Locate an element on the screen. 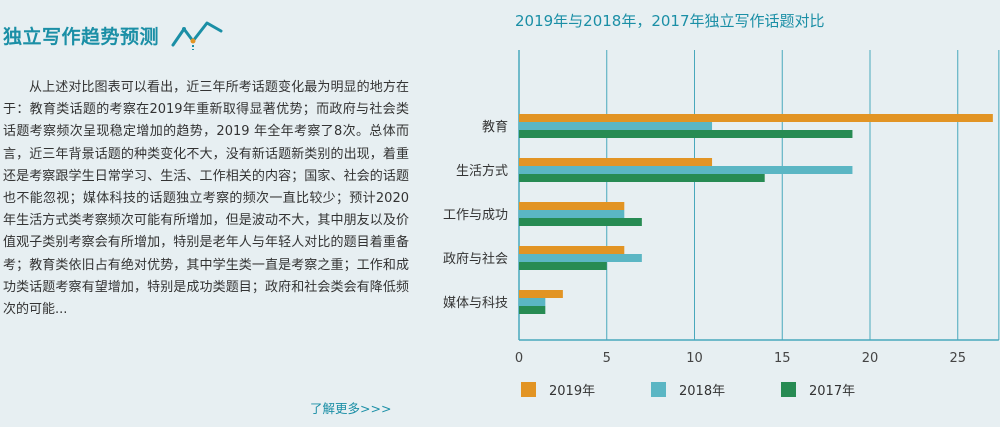  learn-more-link: 了解更多>>> is located at coordinates (351, 408).